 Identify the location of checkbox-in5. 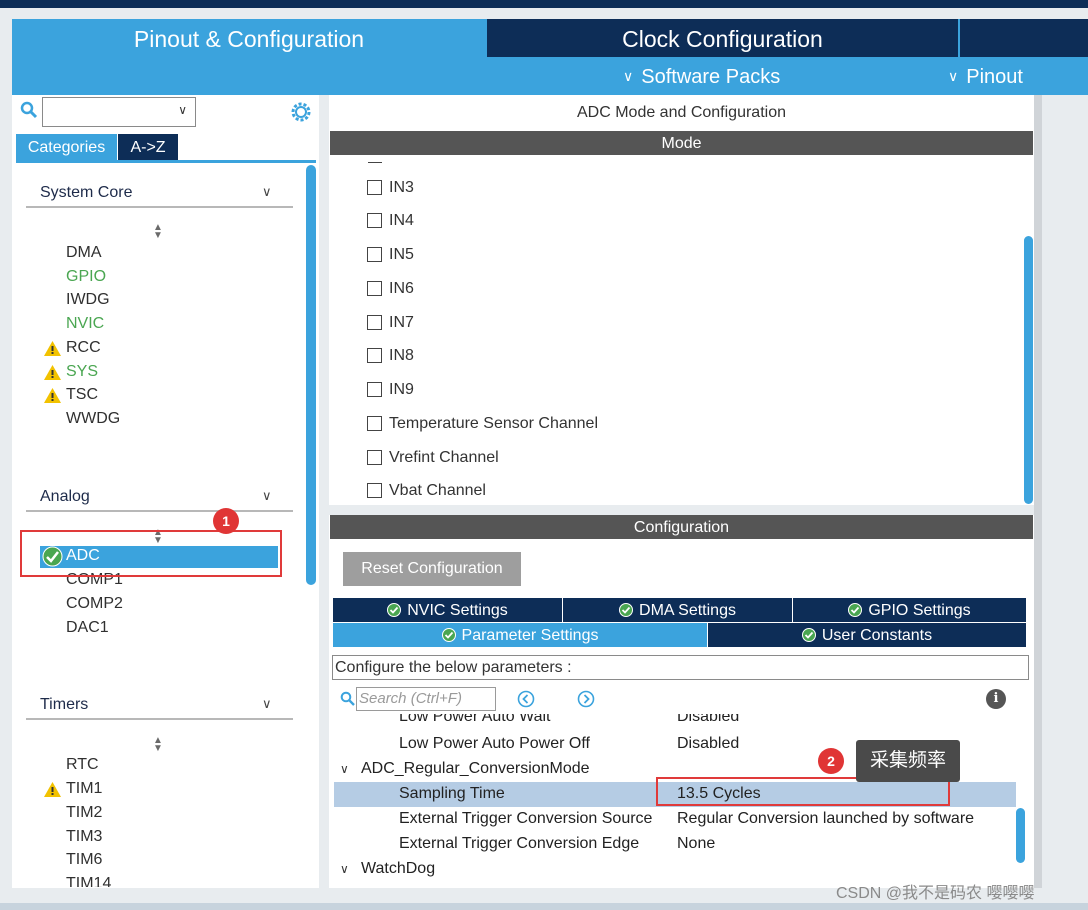
(374, 254).